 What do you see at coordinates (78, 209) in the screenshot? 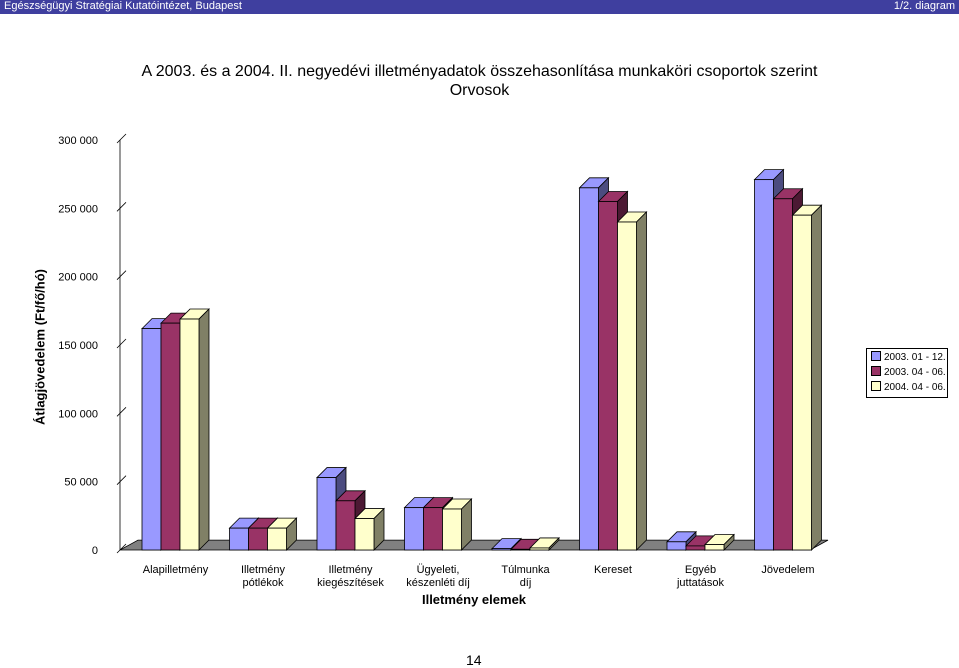
I see `y-tick-label: 250 000` at bounding box center [78, 209].